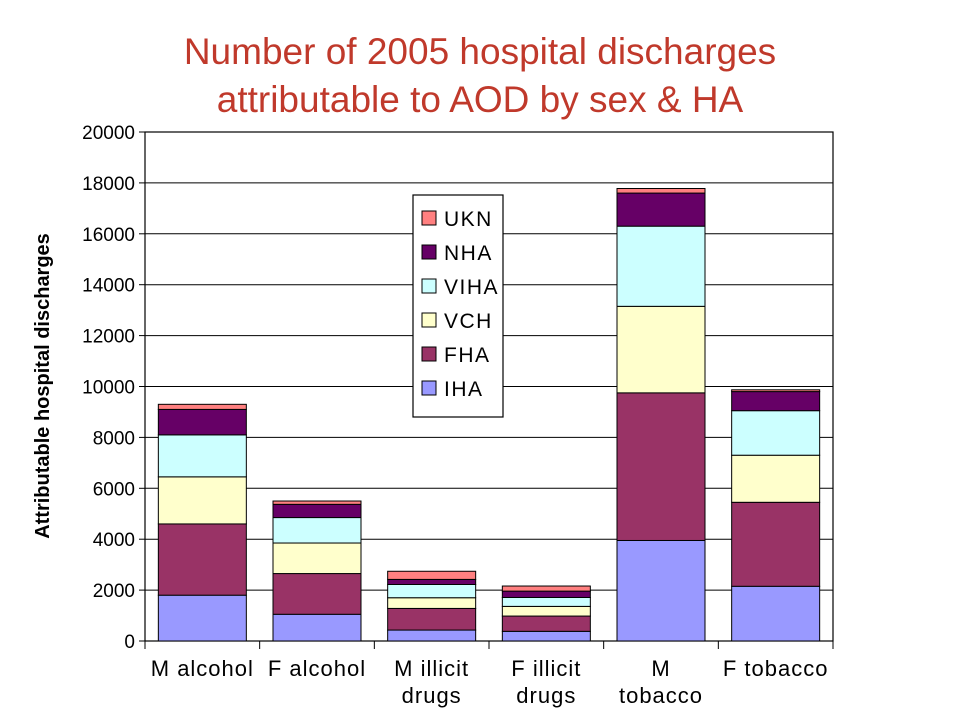  Describe the element at coordinates (114, 438) in the screenshot. I see `y-tick-label: 8000` at that location.